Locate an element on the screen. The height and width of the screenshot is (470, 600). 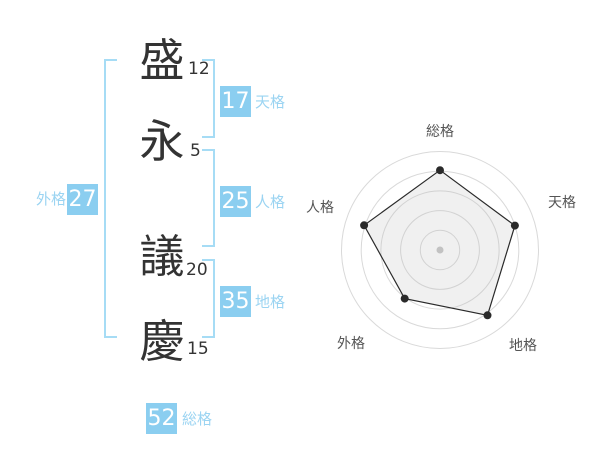
radar-axis-label: 外格 is located at coordinates (351, 344).